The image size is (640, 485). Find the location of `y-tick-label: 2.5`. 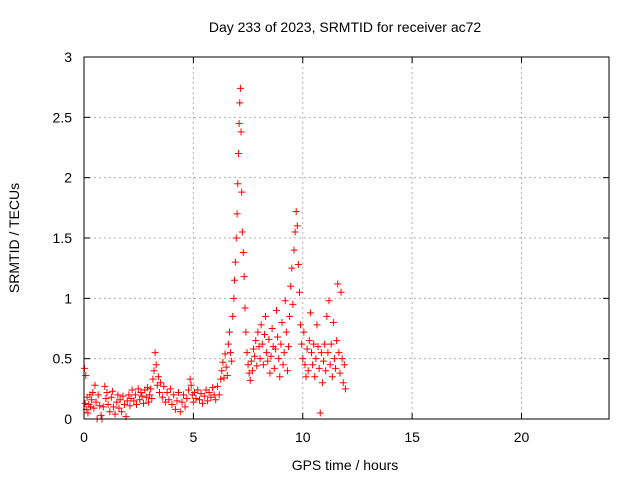

y-tick-label: 2.5 is located at coordinates (63, 117).